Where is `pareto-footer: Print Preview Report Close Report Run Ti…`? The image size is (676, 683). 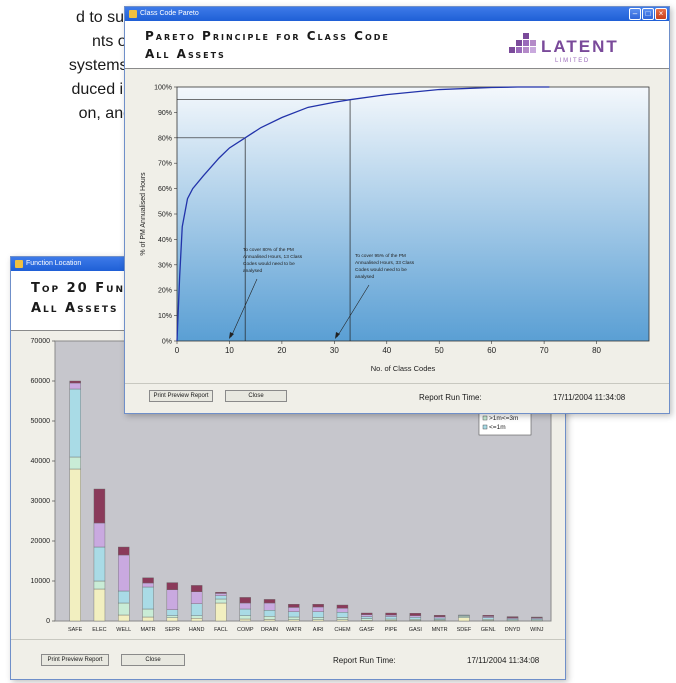 pareto-footer: Print Preview Report Close Report Run Ti… is located at coordinates (397, 398).